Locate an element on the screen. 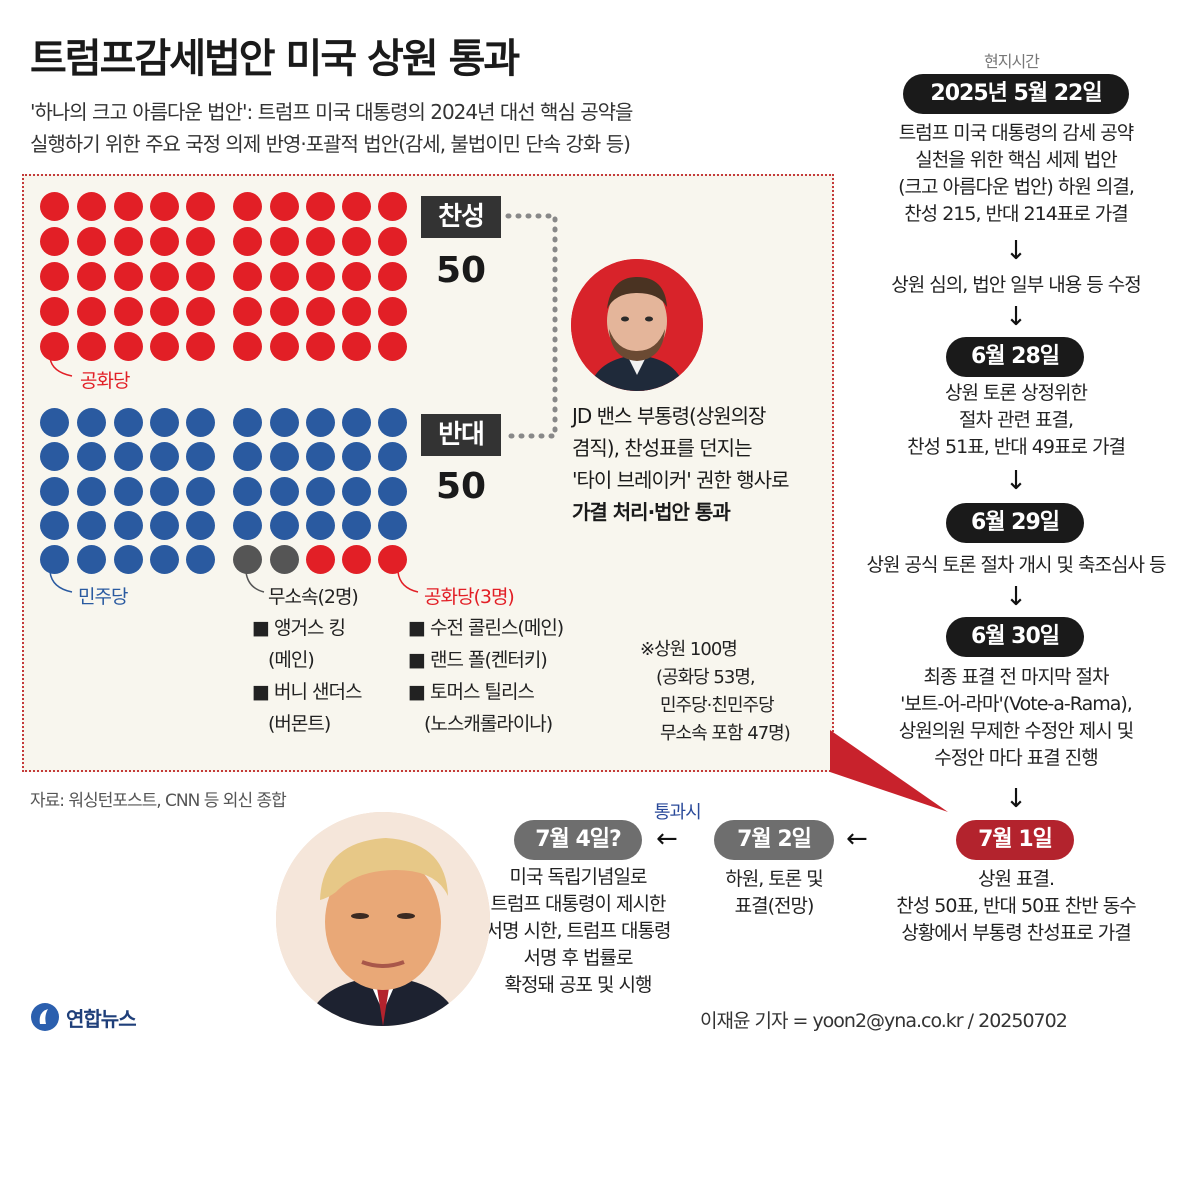  text-line: 수정안 마다 표결 진행 is located at coordinates (1016, 758).